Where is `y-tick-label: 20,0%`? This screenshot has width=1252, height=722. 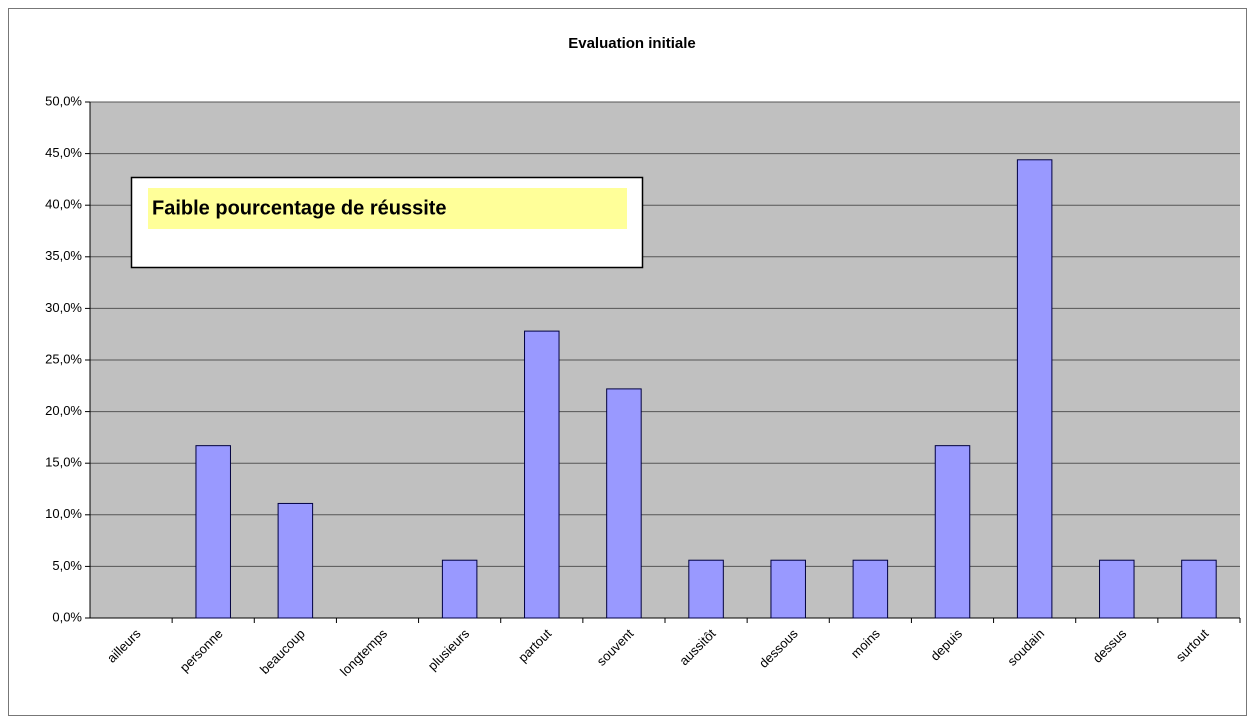
y-tick-label: 20,0% is located at coordinates (63, 410).